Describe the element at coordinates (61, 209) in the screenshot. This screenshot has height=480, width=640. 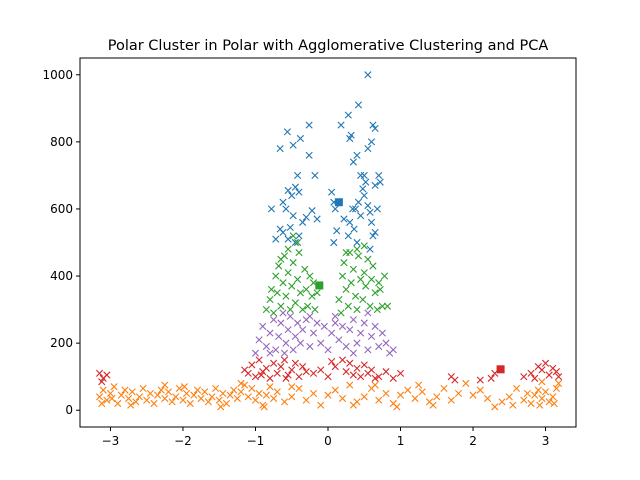
I see `y-tick-label: 600` at that location.